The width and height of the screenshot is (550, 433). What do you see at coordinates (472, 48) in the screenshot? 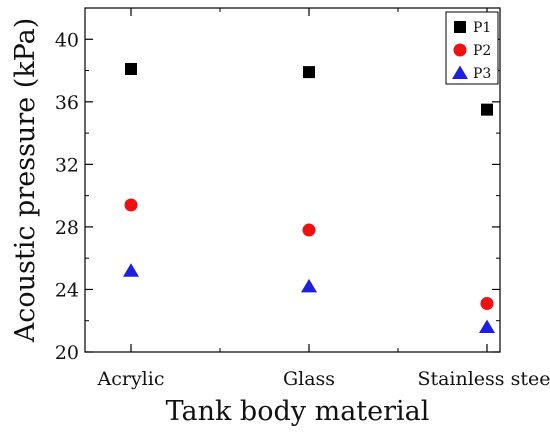
I see `legend: P1 P2 P3` at bounding box center [472, 48].